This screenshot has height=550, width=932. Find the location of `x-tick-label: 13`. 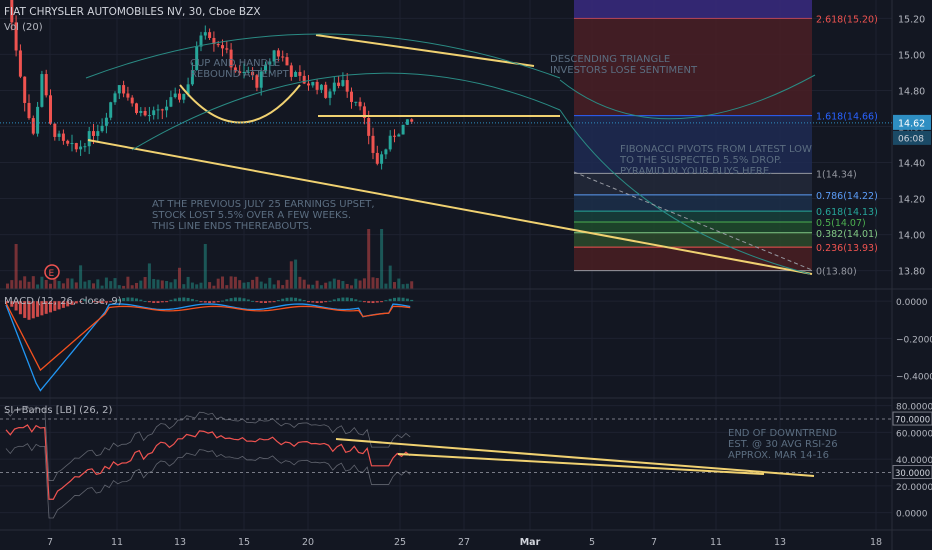

x-tick-label: 13 is located at coordinates (180, 542).